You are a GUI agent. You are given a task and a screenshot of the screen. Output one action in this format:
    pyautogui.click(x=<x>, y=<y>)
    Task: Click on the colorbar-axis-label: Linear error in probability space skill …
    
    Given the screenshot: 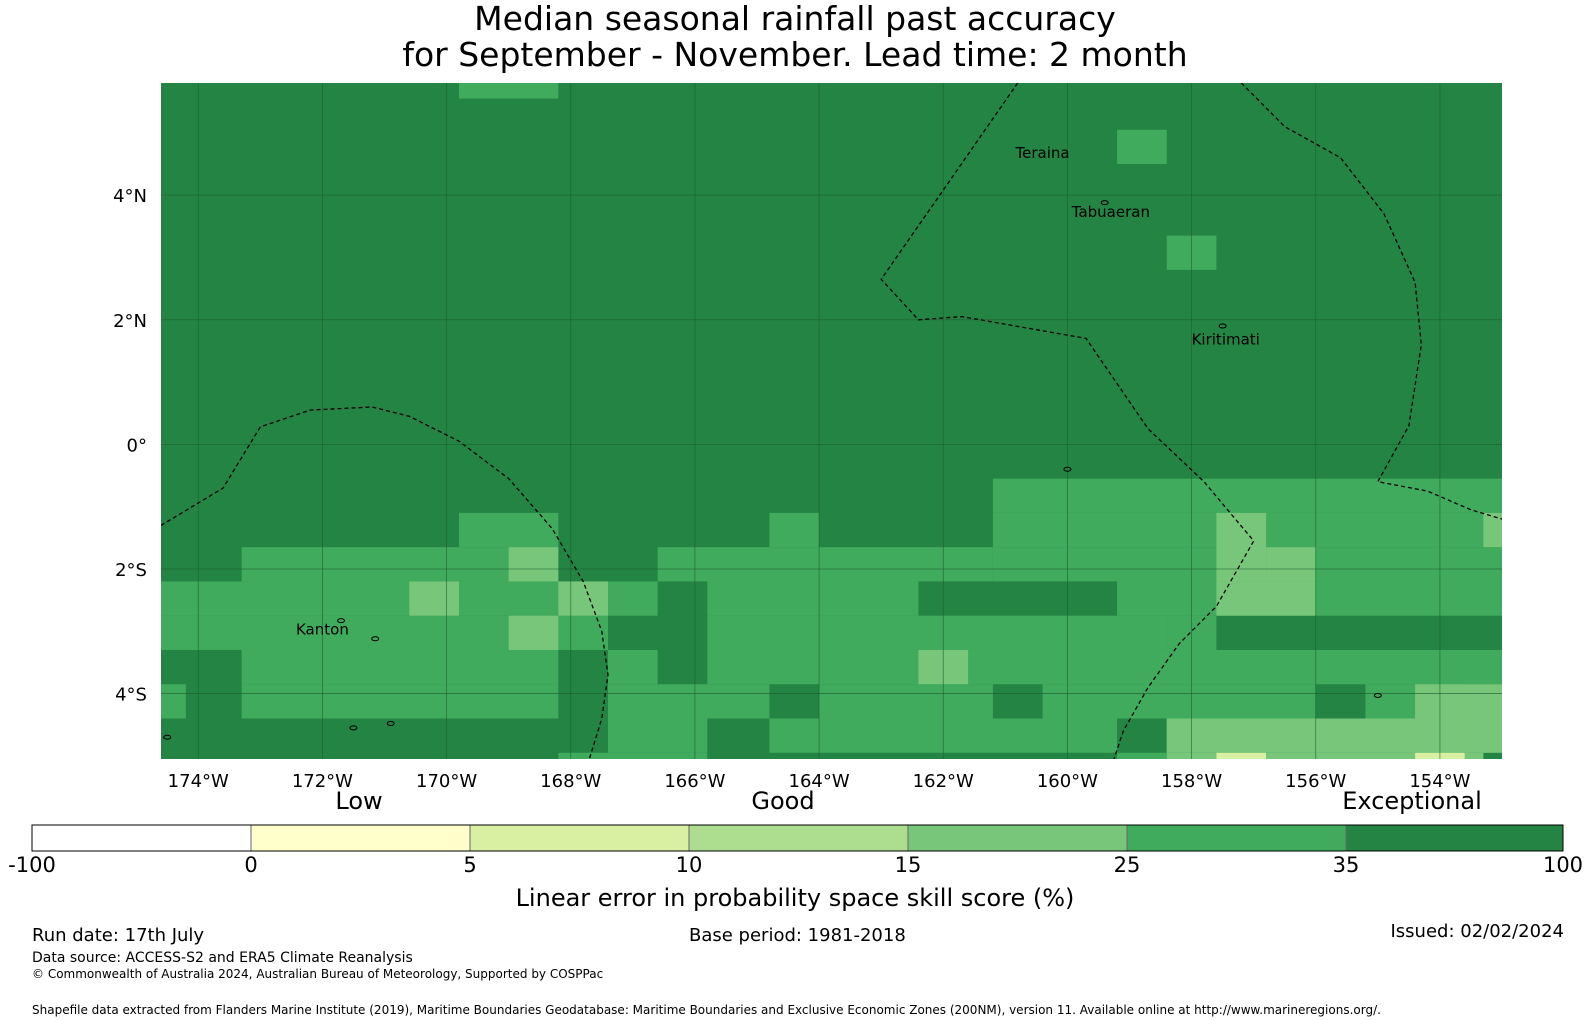 What is the action you would take?
    pyautogui.click(x=795, y=898)
    